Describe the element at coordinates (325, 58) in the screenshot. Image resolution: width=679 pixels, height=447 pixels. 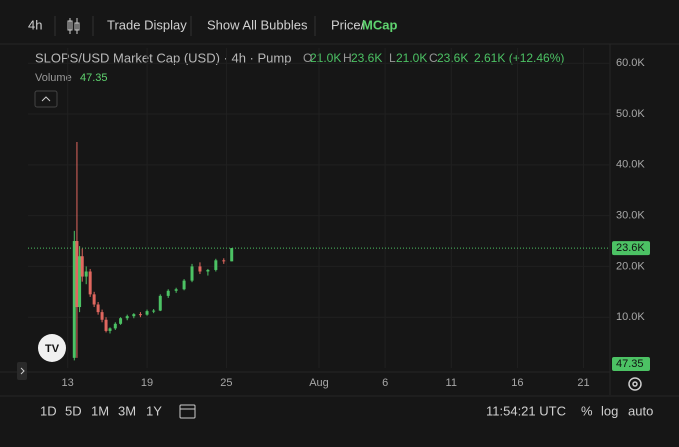
I see `ohlc-open: 21.0K` at that location.